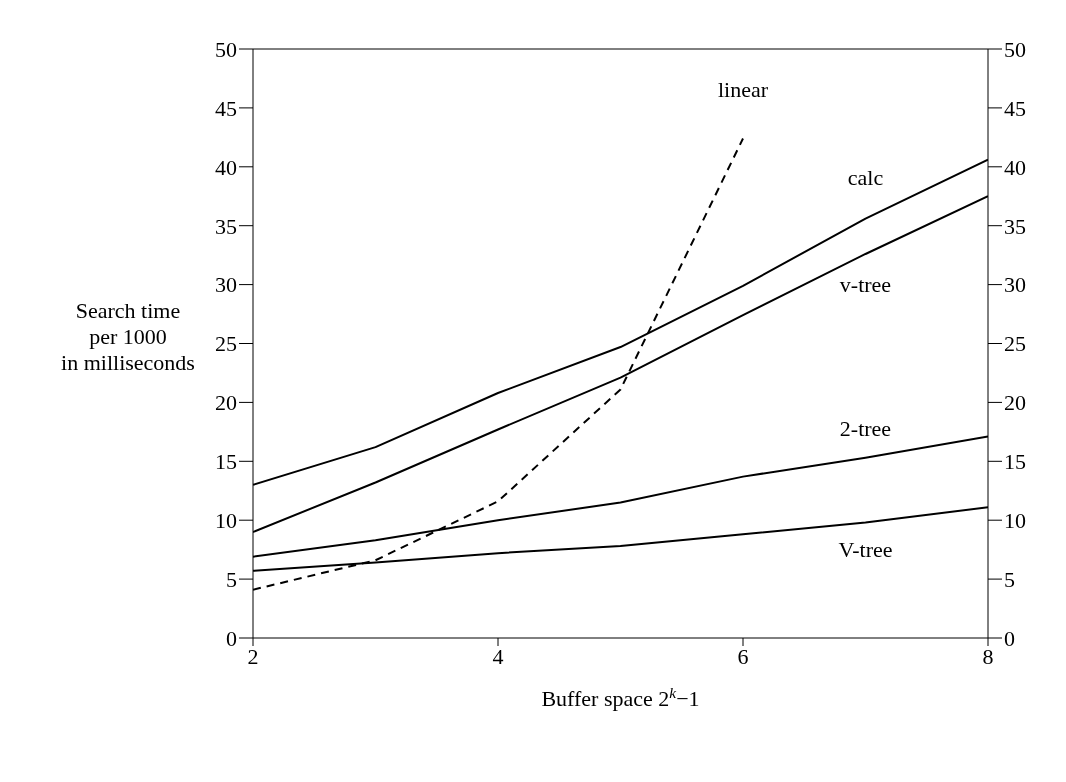 Image resolution: width=1066 pixels, height=782 pixels. I want to click on series-label: V-tree, so click(865, 549).